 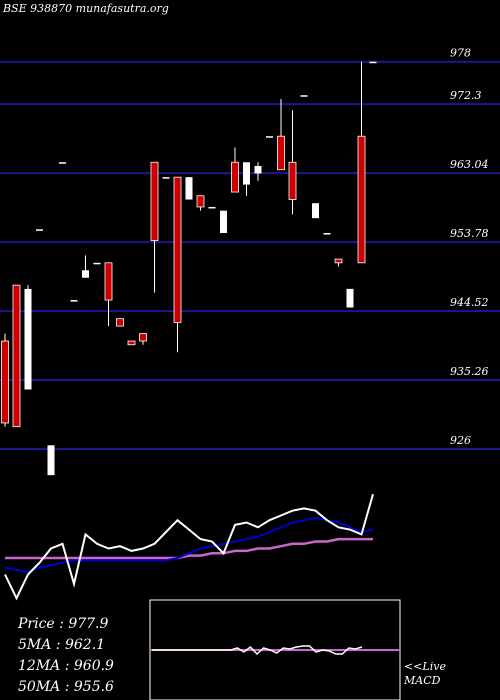 What do you see at coordinates (425, 666) in the screenshot?
I see `macd-live-label: <<Live` at bounding box center [425, 666].